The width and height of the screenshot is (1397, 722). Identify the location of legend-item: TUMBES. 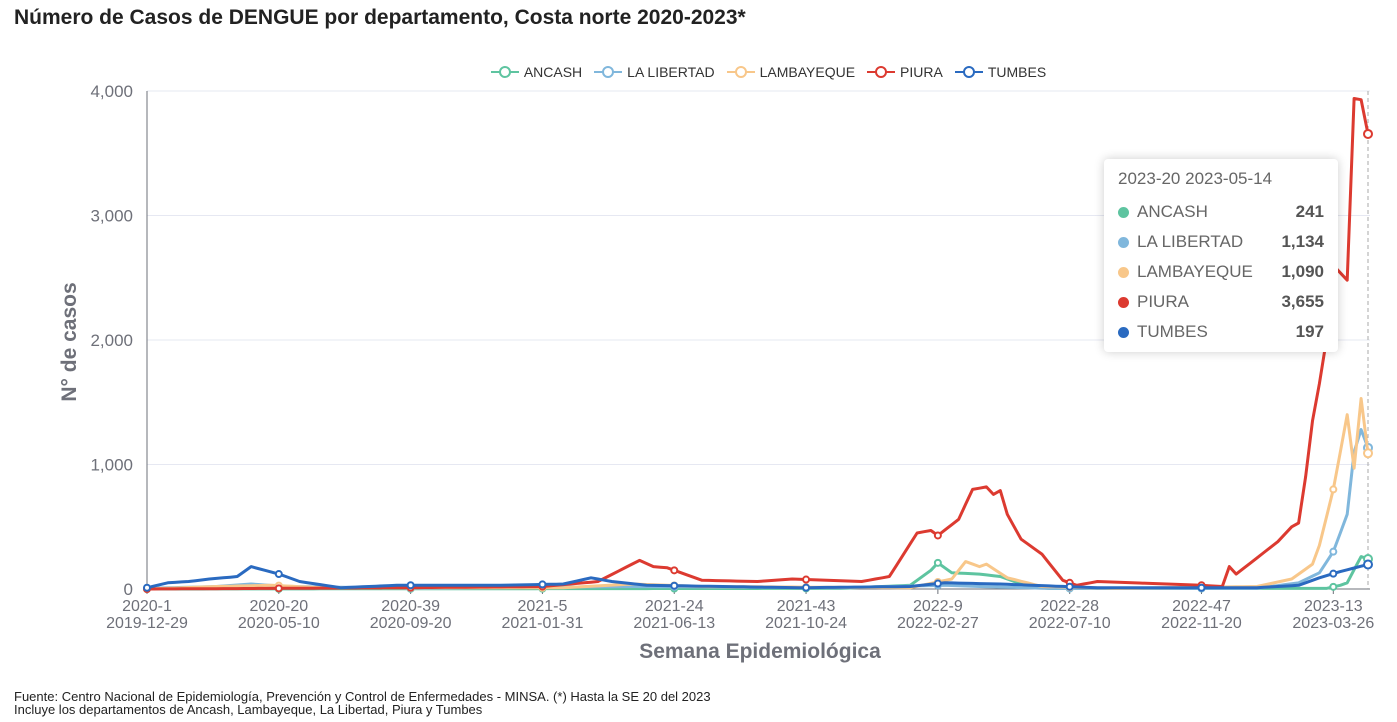
(1000, 72).